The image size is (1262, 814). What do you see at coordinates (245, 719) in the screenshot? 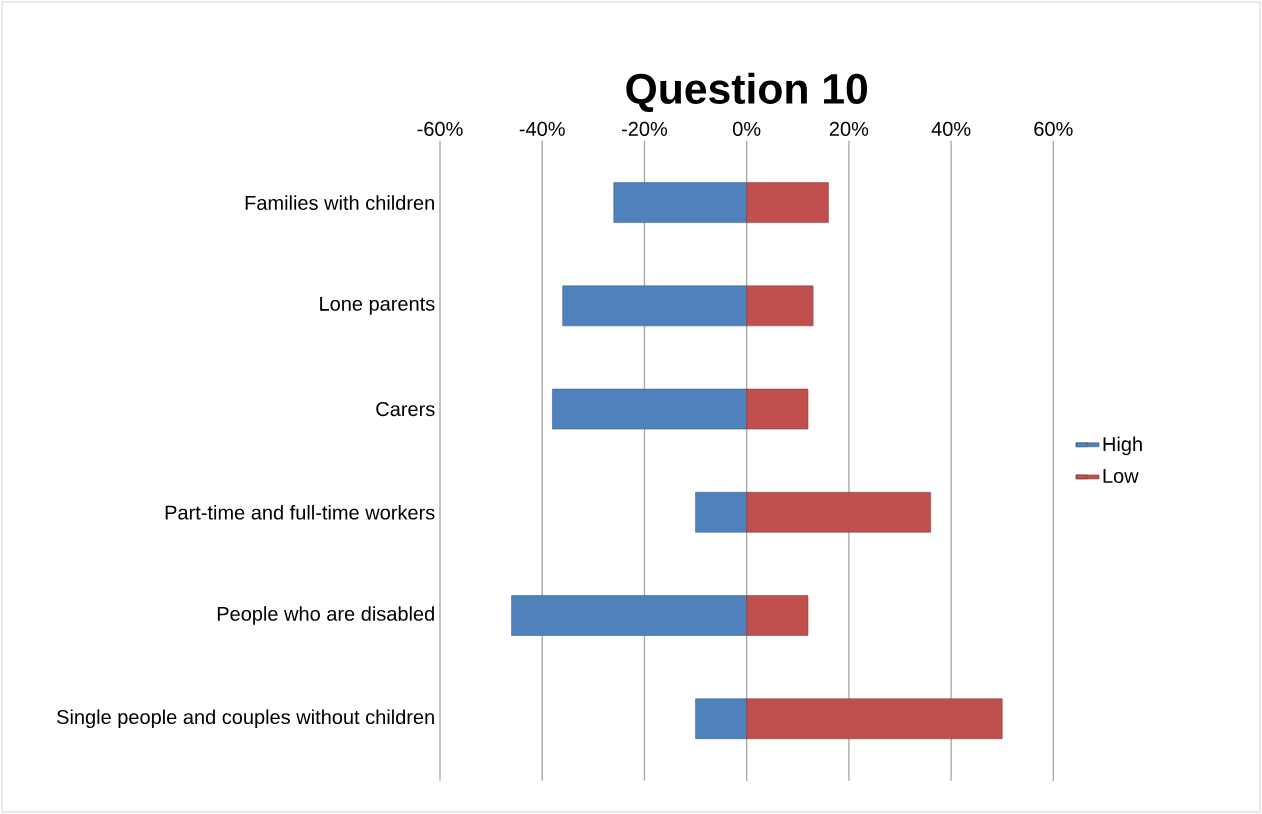
I see `y-tick-label: Single people and couples without children` at bounding box center [245, 719].